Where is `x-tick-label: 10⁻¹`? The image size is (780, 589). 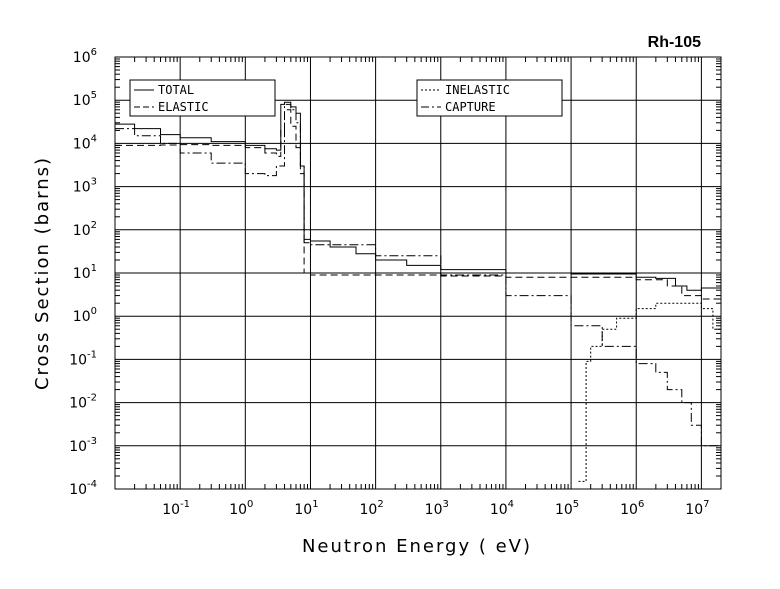 x-tick-label: 10⁻¹ is located at coordinates (176, 508).